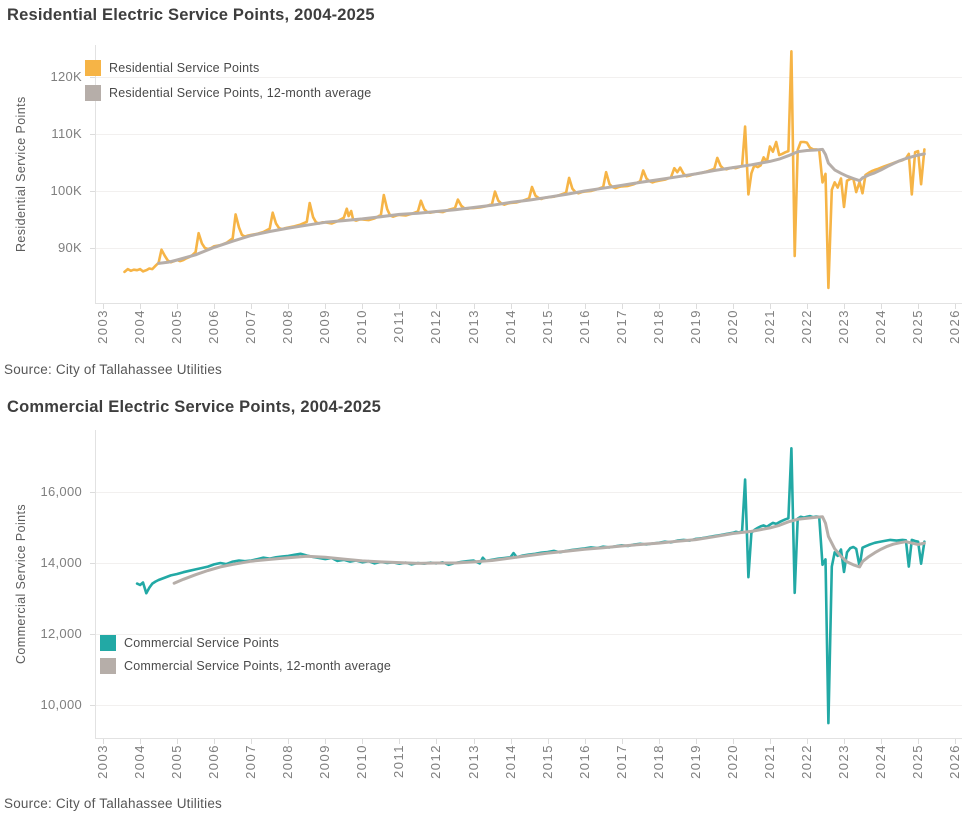  I want to click on y-tick-label: 110K, so click(66, 133).